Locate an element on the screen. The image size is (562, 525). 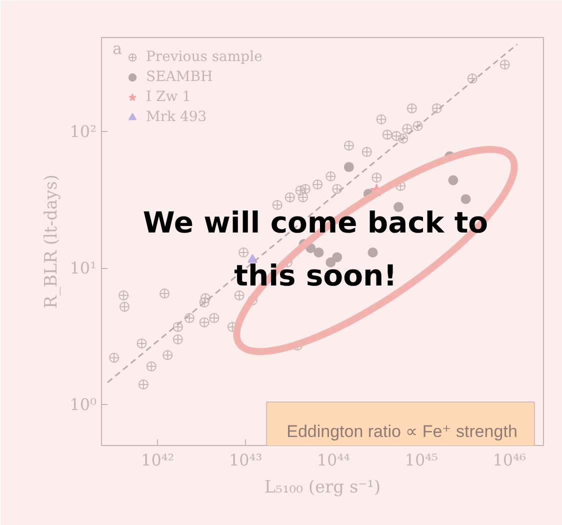
annotation: We will come back to this soon! is located at coordinates (315, 249).